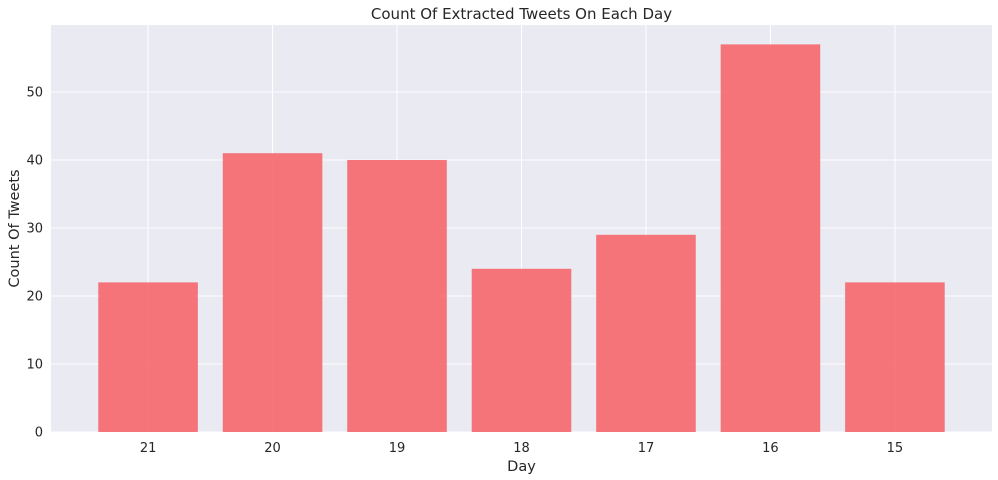 The width and height of the screenshot is (998, 480). What do you see at coordinates (895, 448) in the screenshot?
I see `x-tick-label: 15` at bounding box center [895, 448].